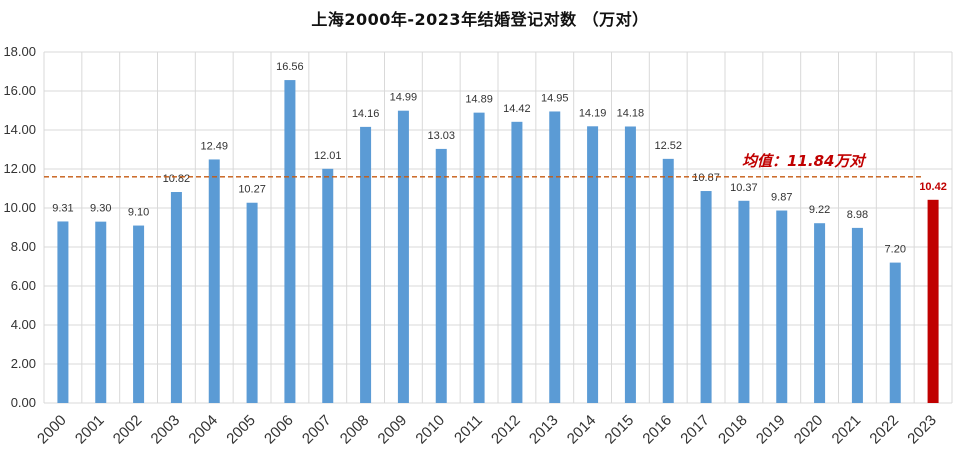 Image resolution: width=960 pixels, height=456 pixels. Describe the element at coordinates (884, 430) in the screenshot. I see `x-tick-label: 2022` at that location.